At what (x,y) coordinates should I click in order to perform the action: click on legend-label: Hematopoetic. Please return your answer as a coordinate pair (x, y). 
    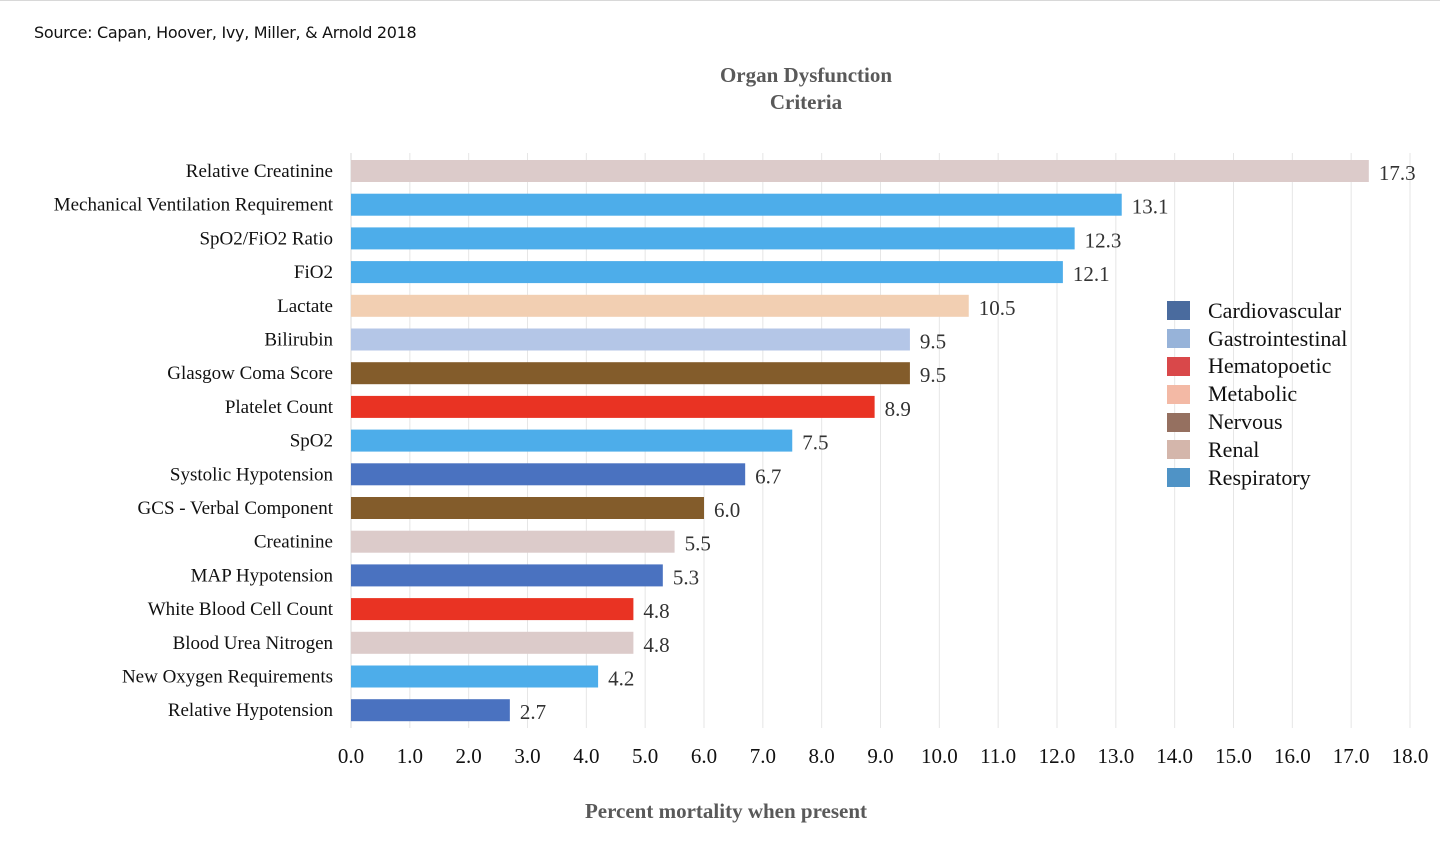
    Looking at the image, I should click on (1270, 366).